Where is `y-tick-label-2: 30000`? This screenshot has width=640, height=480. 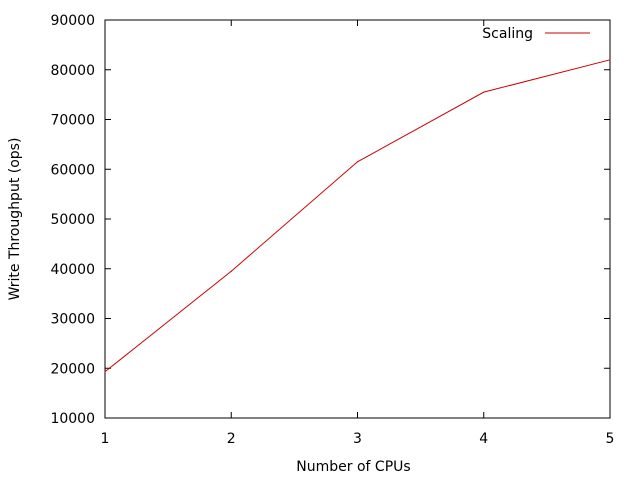
y-tick-label-2: 30000 is located at coordinates (72, 320).